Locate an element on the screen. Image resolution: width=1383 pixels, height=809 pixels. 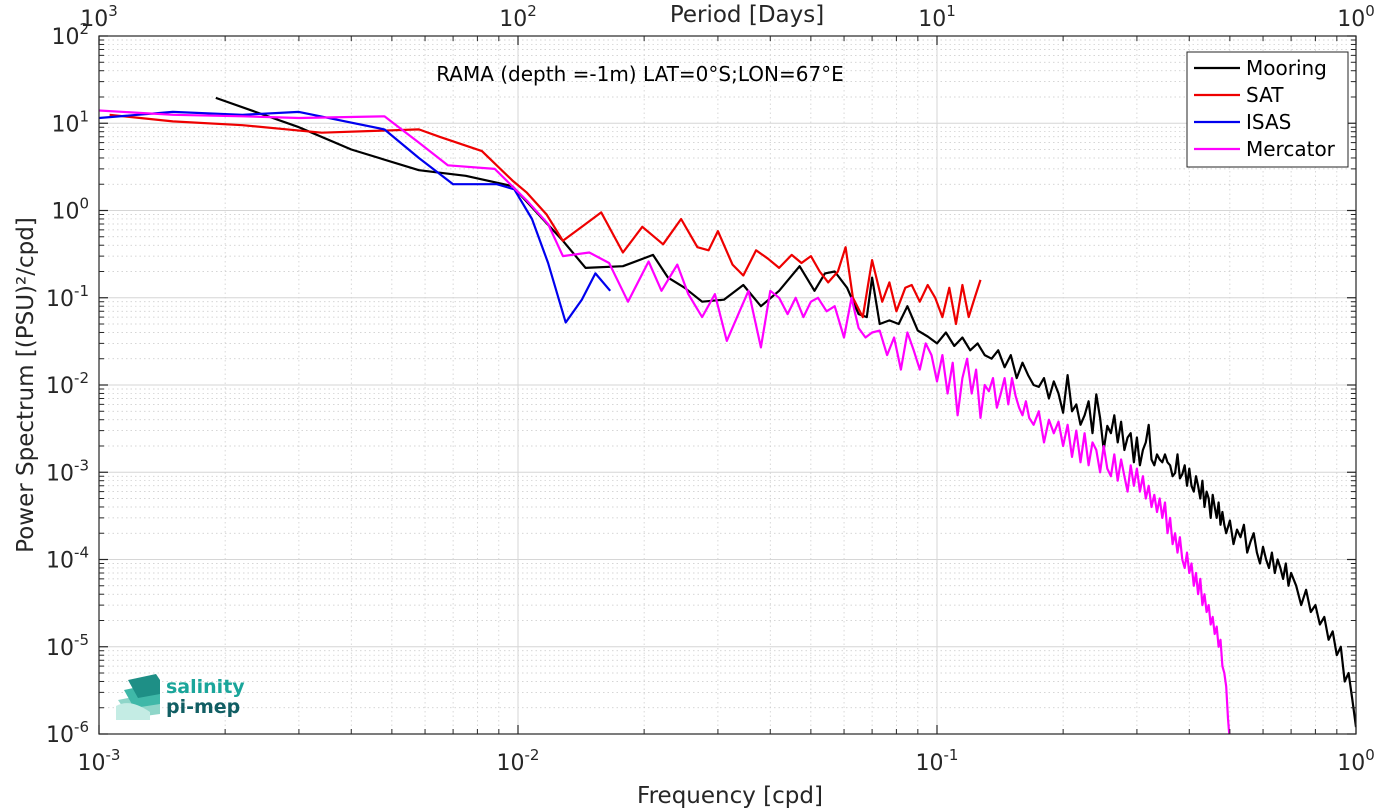
legend: Mooring SAT ISAS Mercator is located at coordinates (1267, 109).